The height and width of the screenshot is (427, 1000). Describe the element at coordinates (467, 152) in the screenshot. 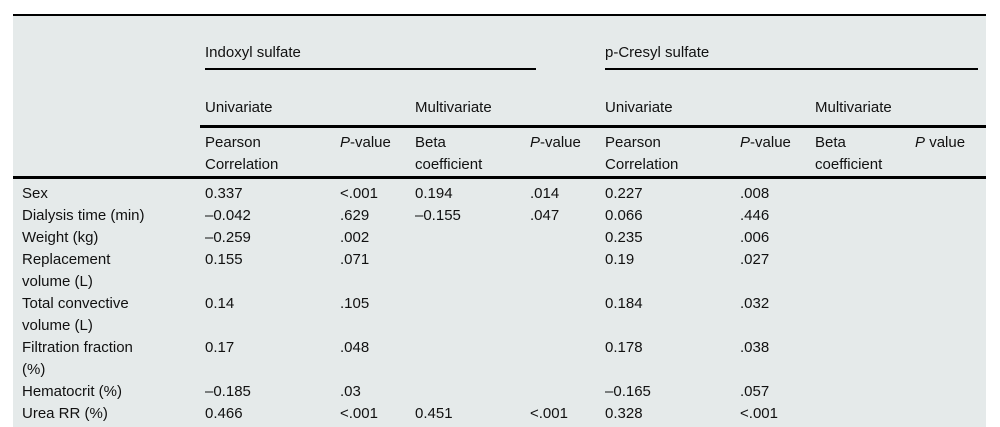

I see `col-header-beta-coefficient: Beta coefficient` at that location.